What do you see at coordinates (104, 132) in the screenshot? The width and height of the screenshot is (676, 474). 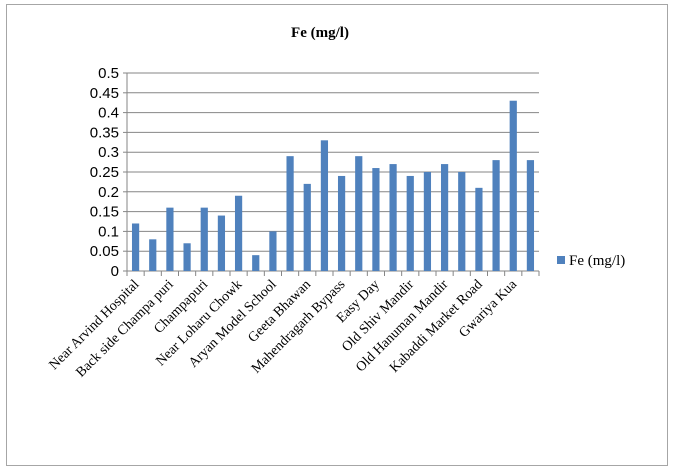 I see `y-tick-label: 0.35` at bounding box center [104, 132].